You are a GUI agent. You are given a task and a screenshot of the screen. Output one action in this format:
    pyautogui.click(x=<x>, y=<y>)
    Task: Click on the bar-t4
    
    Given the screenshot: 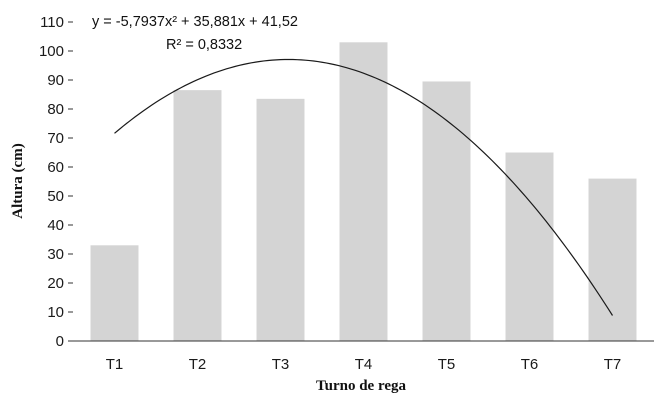 What is the action you would take?
    pyautogui.click(x=363, y=192)
    